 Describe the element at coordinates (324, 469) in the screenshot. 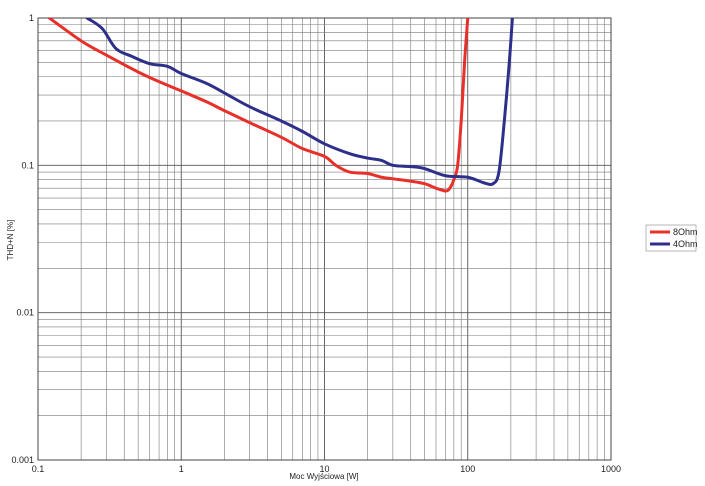

I see `x-tick-label: 10` at that location.